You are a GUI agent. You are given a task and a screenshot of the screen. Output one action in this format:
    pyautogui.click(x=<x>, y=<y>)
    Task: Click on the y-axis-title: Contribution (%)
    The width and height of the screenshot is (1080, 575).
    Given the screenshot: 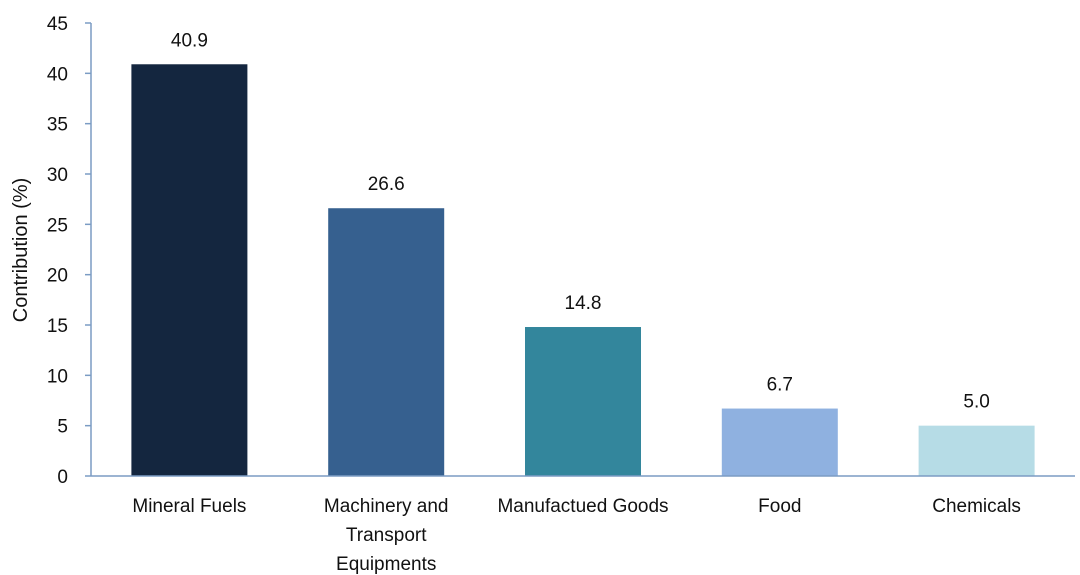 What is the action you would take?
    pyautogui.click(x=21, y=250)
    